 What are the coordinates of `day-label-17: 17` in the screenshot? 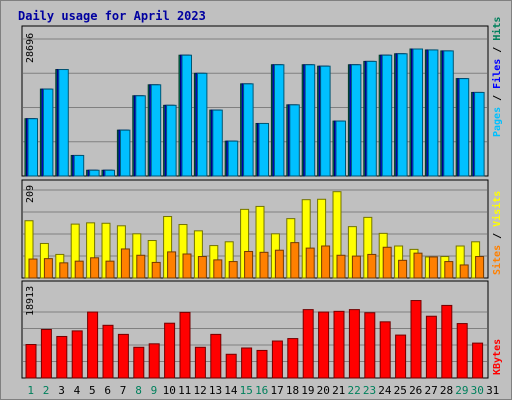 It's located at (276, 390).